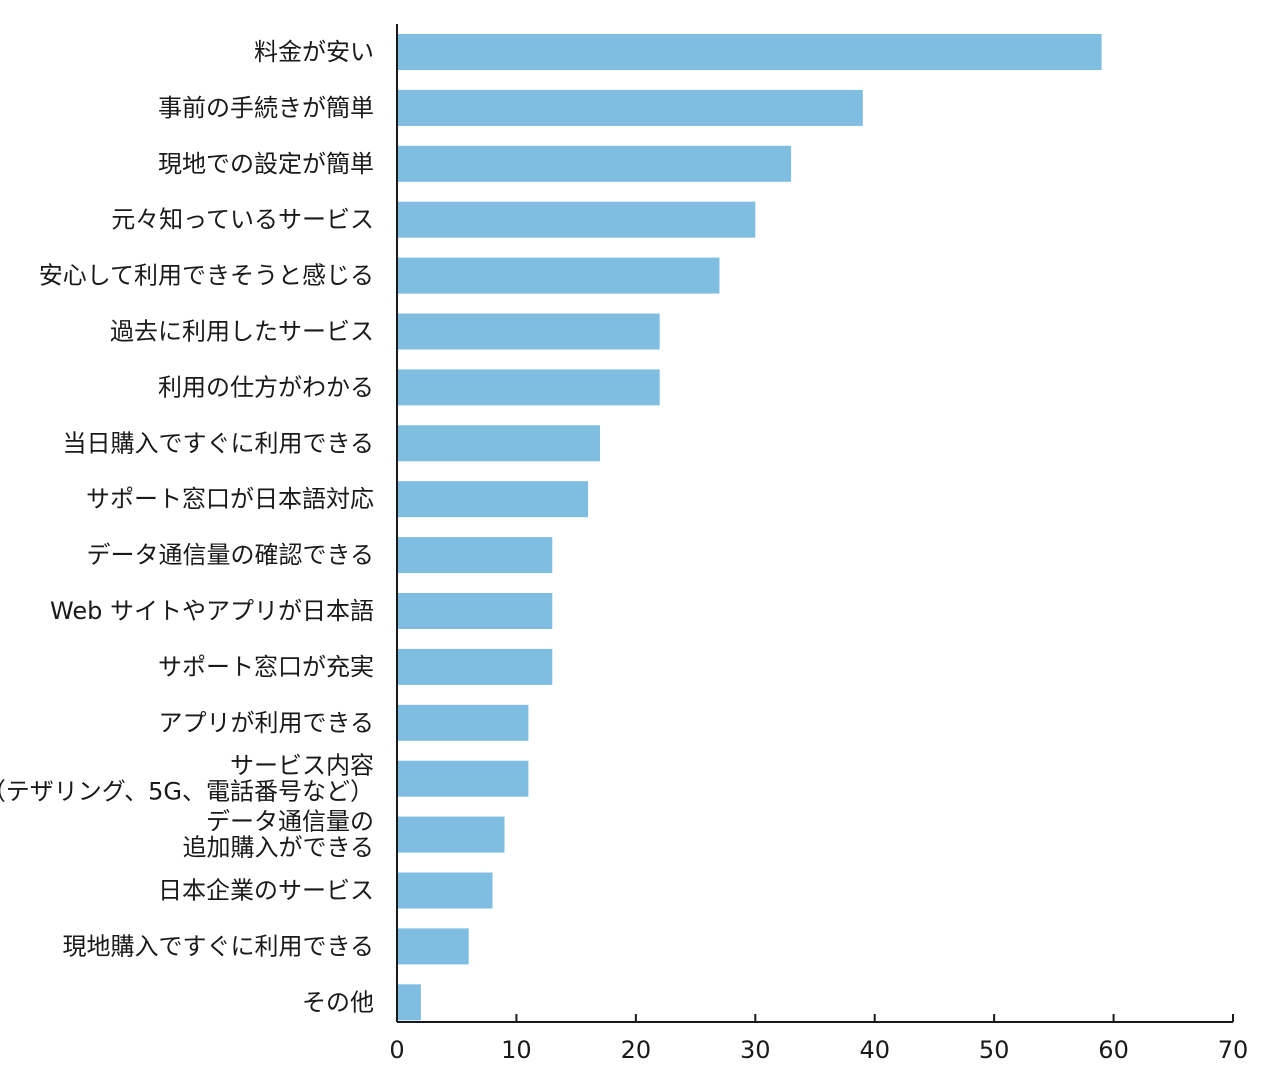 The image size is (1280, 1080). Describe the element at coordinates (212, 611) in the screenshot. I see `category-label: Web サイトやアプリが日本語` at that location.